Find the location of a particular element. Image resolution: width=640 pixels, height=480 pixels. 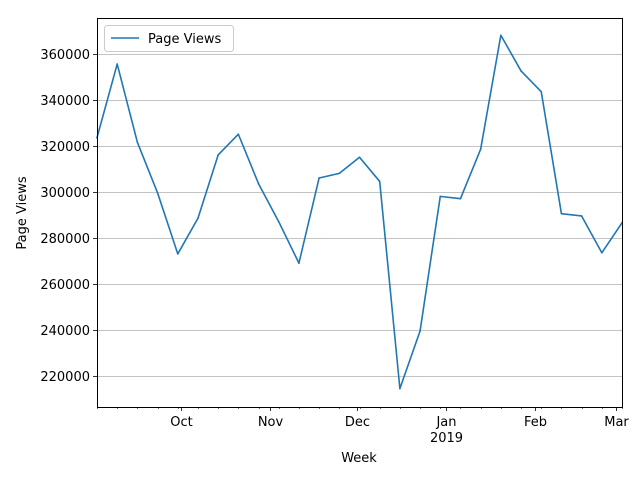

y-tick-label: 280000 is located at coordinates (65, 239).